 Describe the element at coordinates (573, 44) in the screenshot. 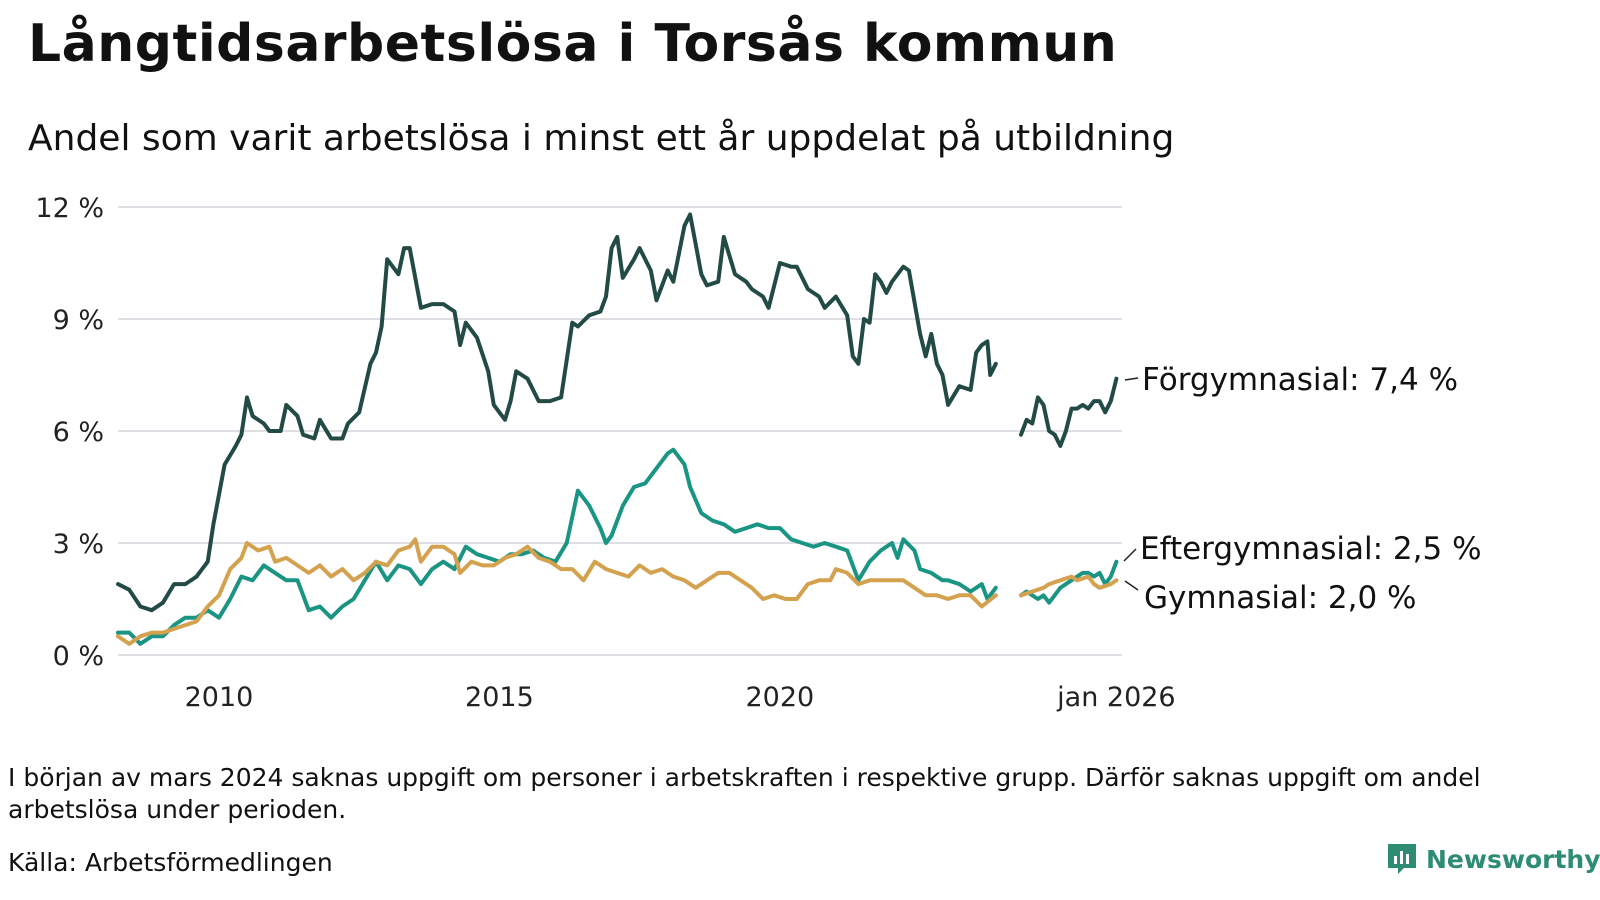

I see `chart-title: Långtidsarbetslösa i Torsås kommun` at that location.